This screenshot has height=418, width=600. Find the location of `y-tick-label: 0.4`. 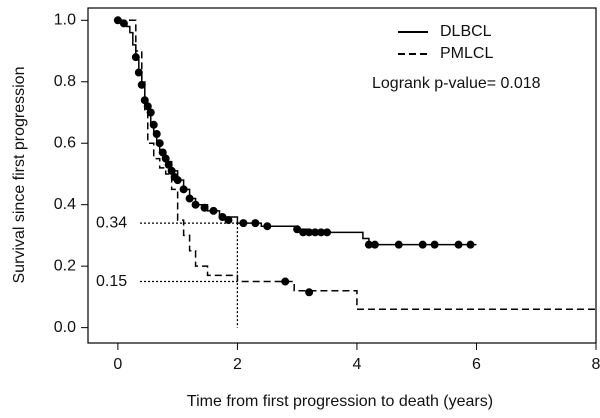

y-tick-label: 0.4 is located at coordinates (65, 204).